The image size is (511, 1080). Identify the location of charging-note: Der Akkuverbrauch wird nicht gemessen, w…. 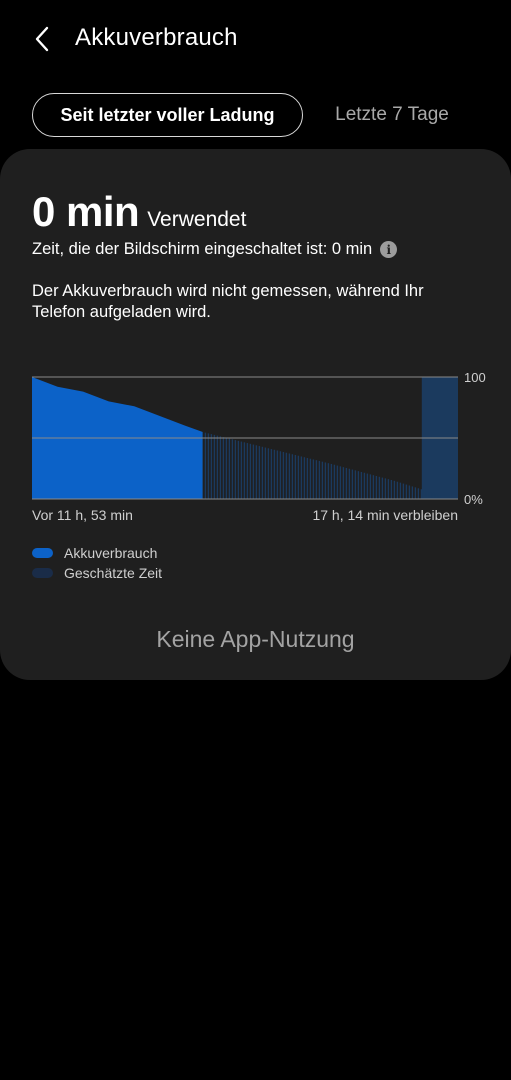
(228, 301).